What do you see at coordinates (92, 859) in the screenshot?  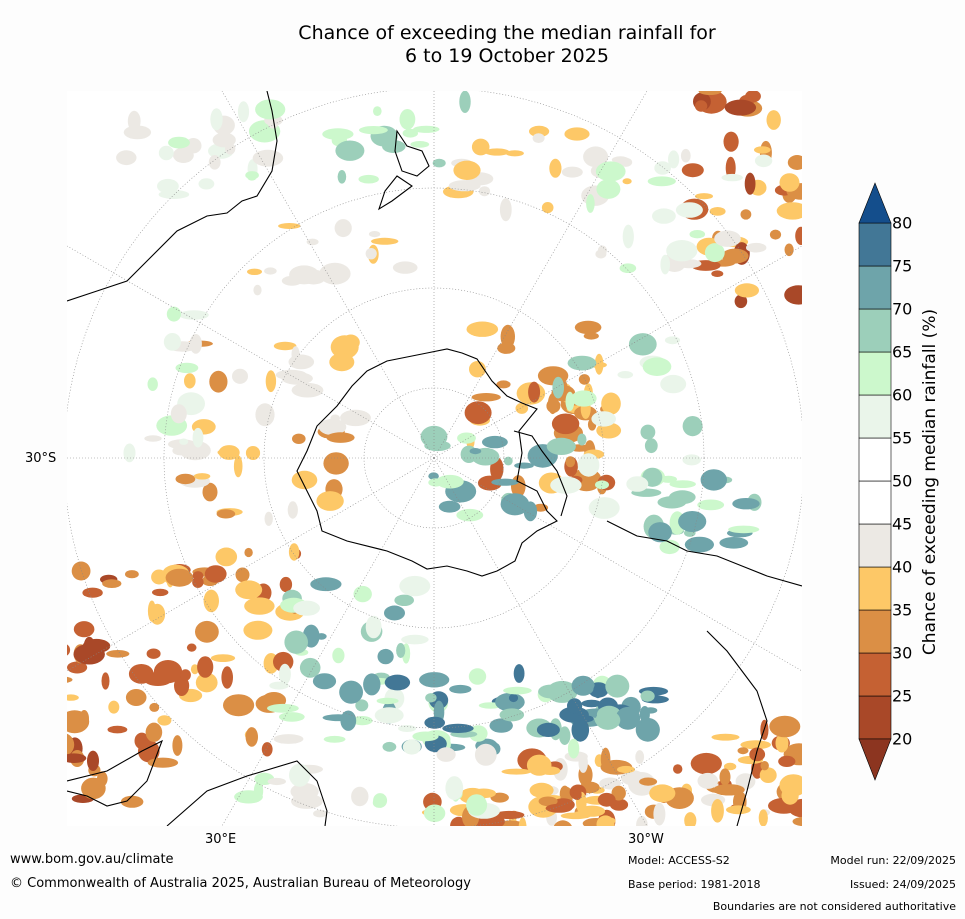 I see `website-link: www.bom.gov.au/climate` at bounding box center [92, 859].